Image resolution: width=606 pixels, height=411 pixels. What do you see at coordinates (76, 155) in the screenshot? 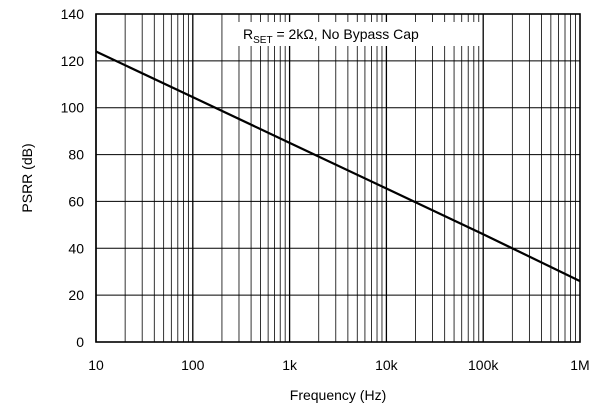
I see `y-tick-label: 80` at bounding box center [76, 155].